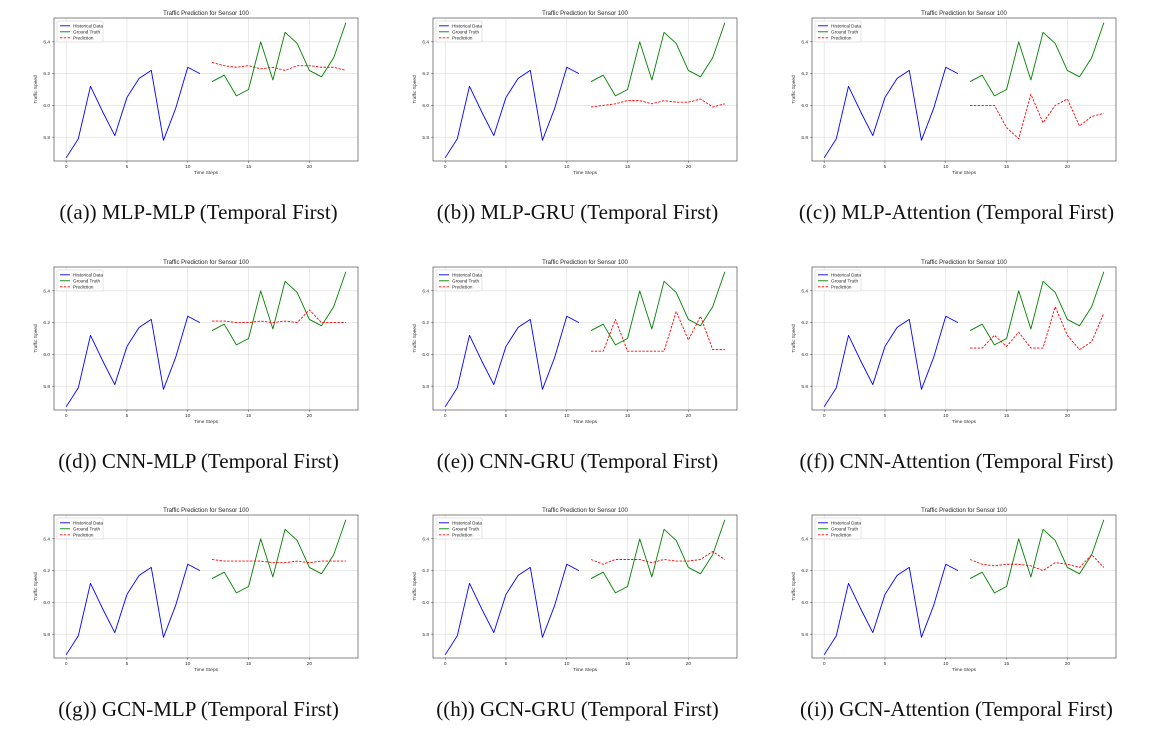 The width and height of the screenshot is (1156, 746). I want to click on figure-caption: ((e)) CNN-GRU (Temporal First), so click(577, 461).